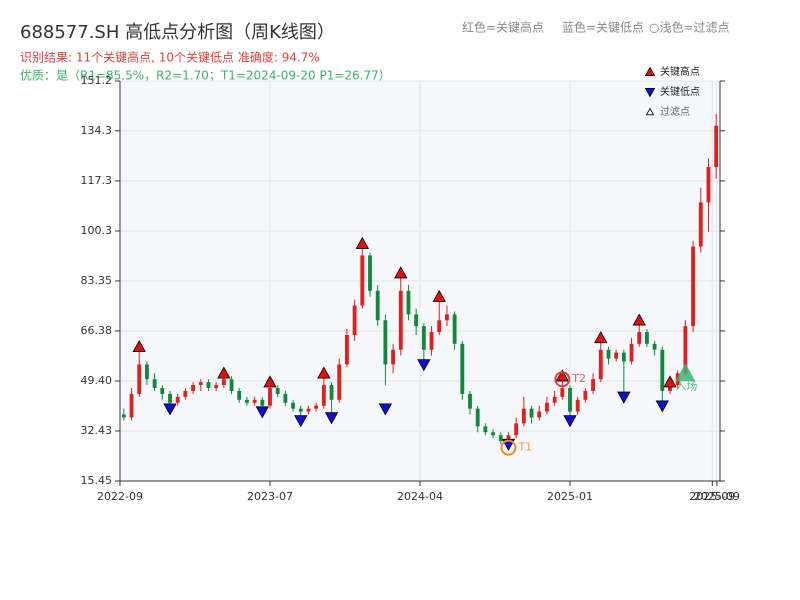 The height and width of the screenshot is (600, 800). Describe the element at coordinates (97, 330) in the screenshot. I see `y-tick-label: 66.38` at that location.